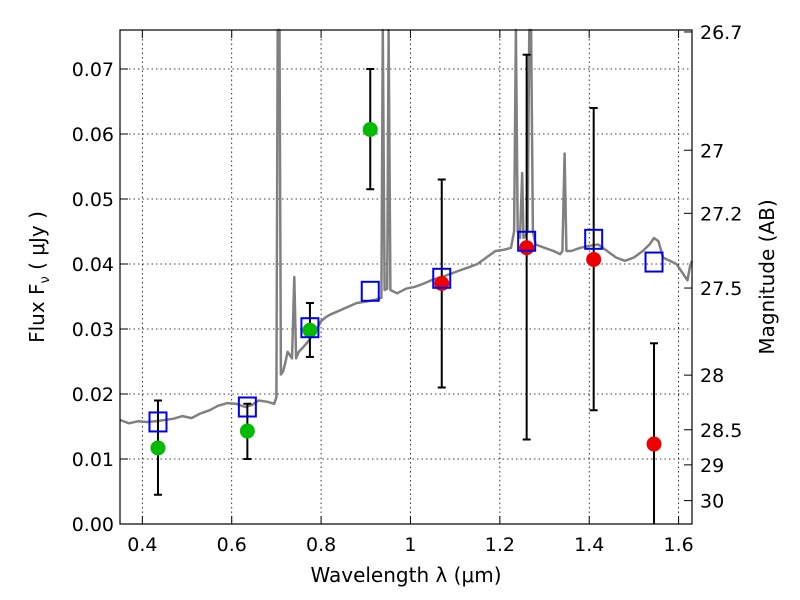  Describe the element at coordinates (712, 502) in the screenshot. I see `y2-tick-label: 30` at that location.